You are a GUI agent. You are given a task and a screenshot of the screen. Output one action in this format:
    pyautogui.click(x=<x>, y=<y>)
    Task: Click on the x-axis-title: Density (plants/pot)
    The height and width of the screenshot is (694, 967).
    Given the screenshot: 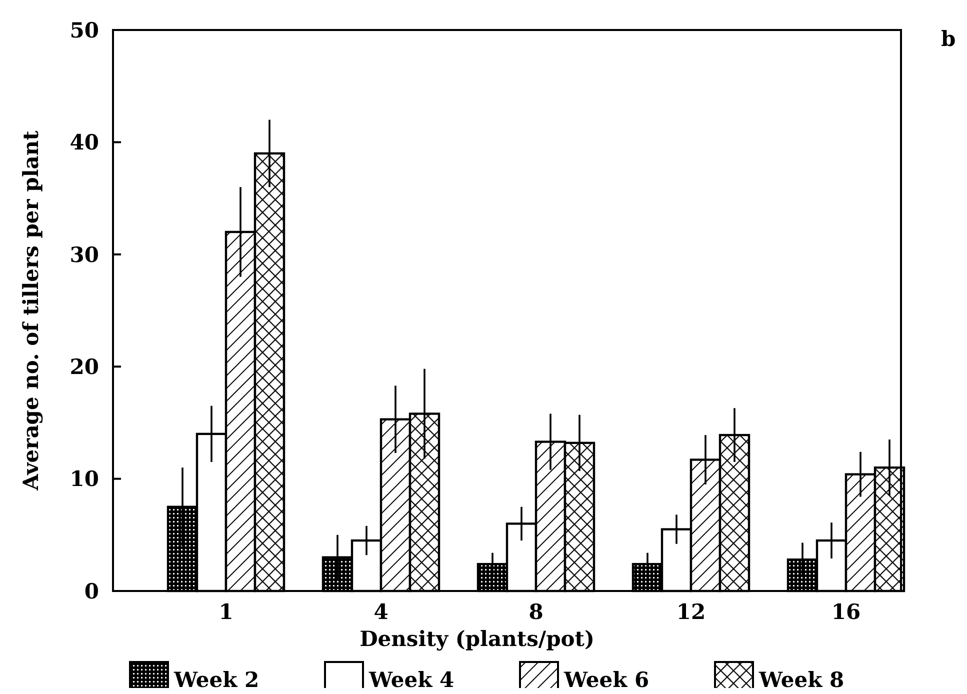 What is the action you would take?
    pyautogui.click(x=477, y=638)
    